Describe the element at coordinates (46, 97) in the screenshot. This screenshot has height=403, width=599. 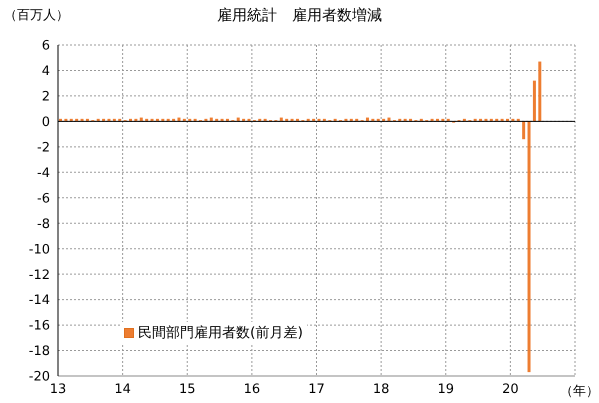
I see `y-tick-label: 2` at that location.